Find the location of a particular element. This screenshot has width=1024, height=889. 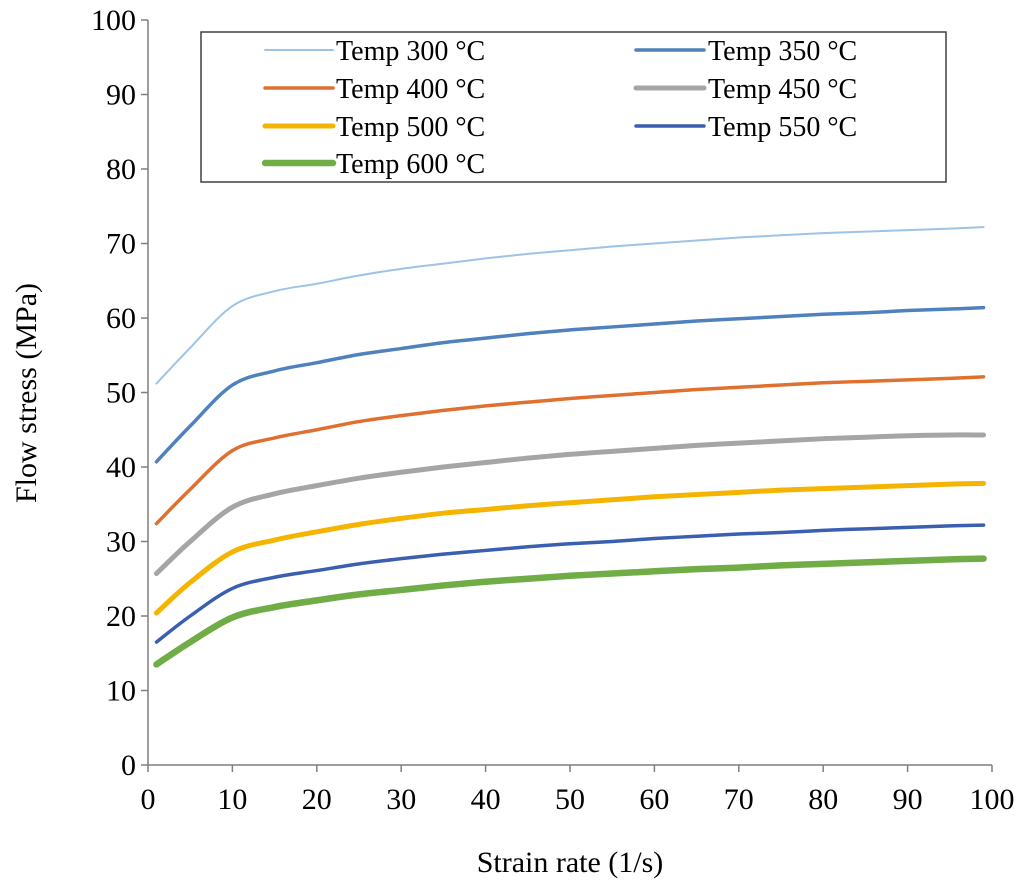

legend-box is located at coordinates (573, 107).